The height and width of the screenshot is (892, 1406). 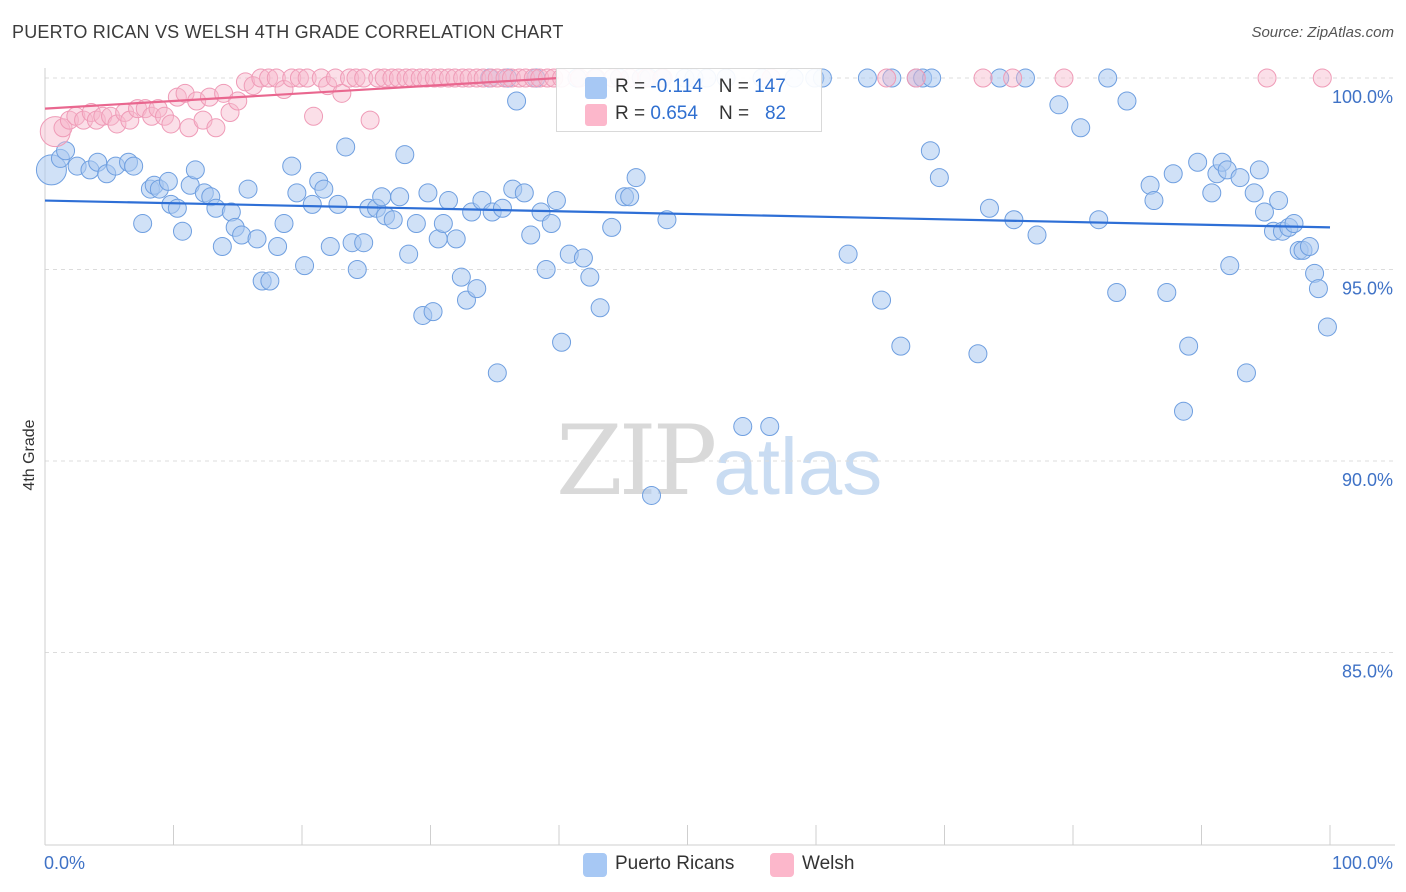 What do you see at coordinates (595, 865) in the screenshot?
I see `bottom-legend-swatch-puerto-ricans` at bounding box center [595, 865].